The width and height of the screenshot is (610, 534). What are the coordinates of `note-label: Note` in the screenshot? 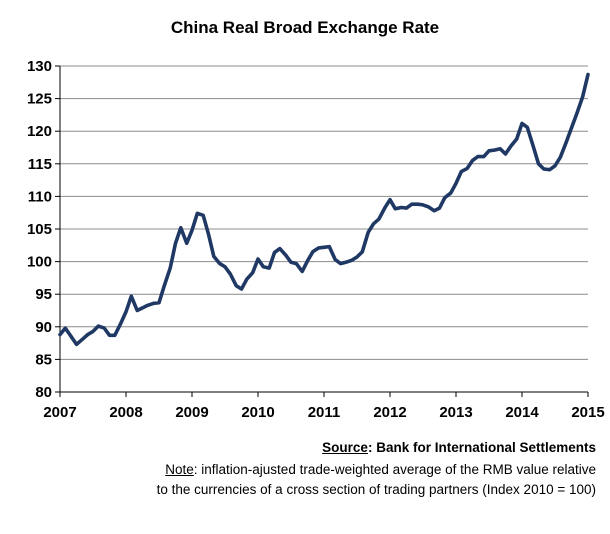 It's located at (179, 469).